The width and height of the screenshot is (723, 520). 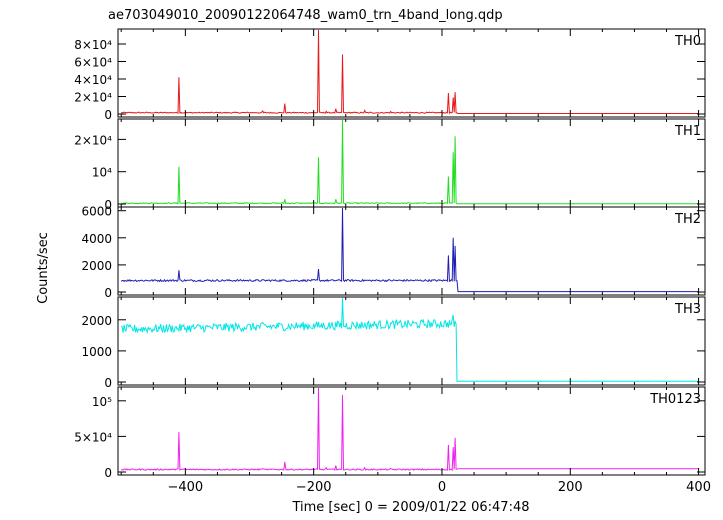 I want to click on panel-label-th1: TH1, so click(x=687, y=131).